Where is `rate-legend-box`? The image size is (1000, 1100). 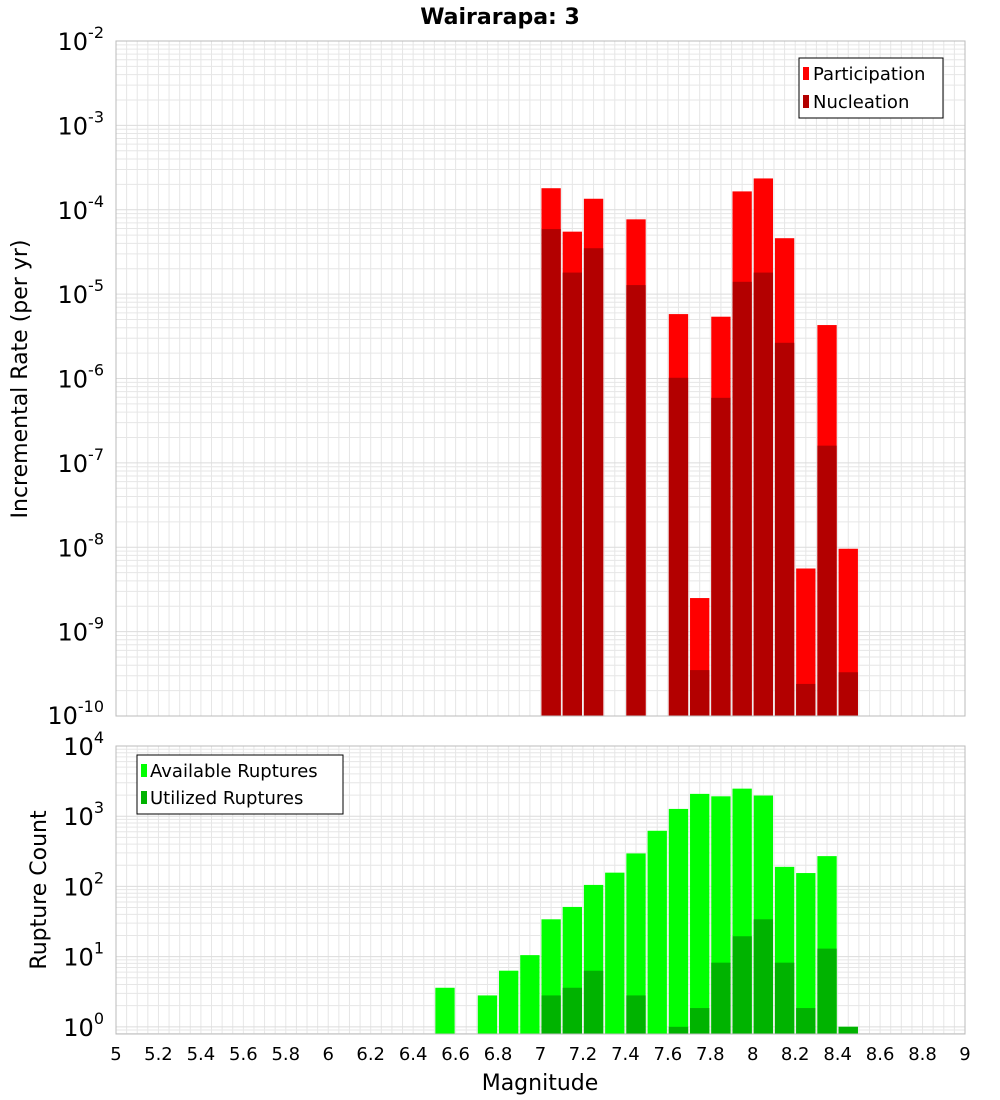 rate-legend-box is located at coordinates (871, 88).